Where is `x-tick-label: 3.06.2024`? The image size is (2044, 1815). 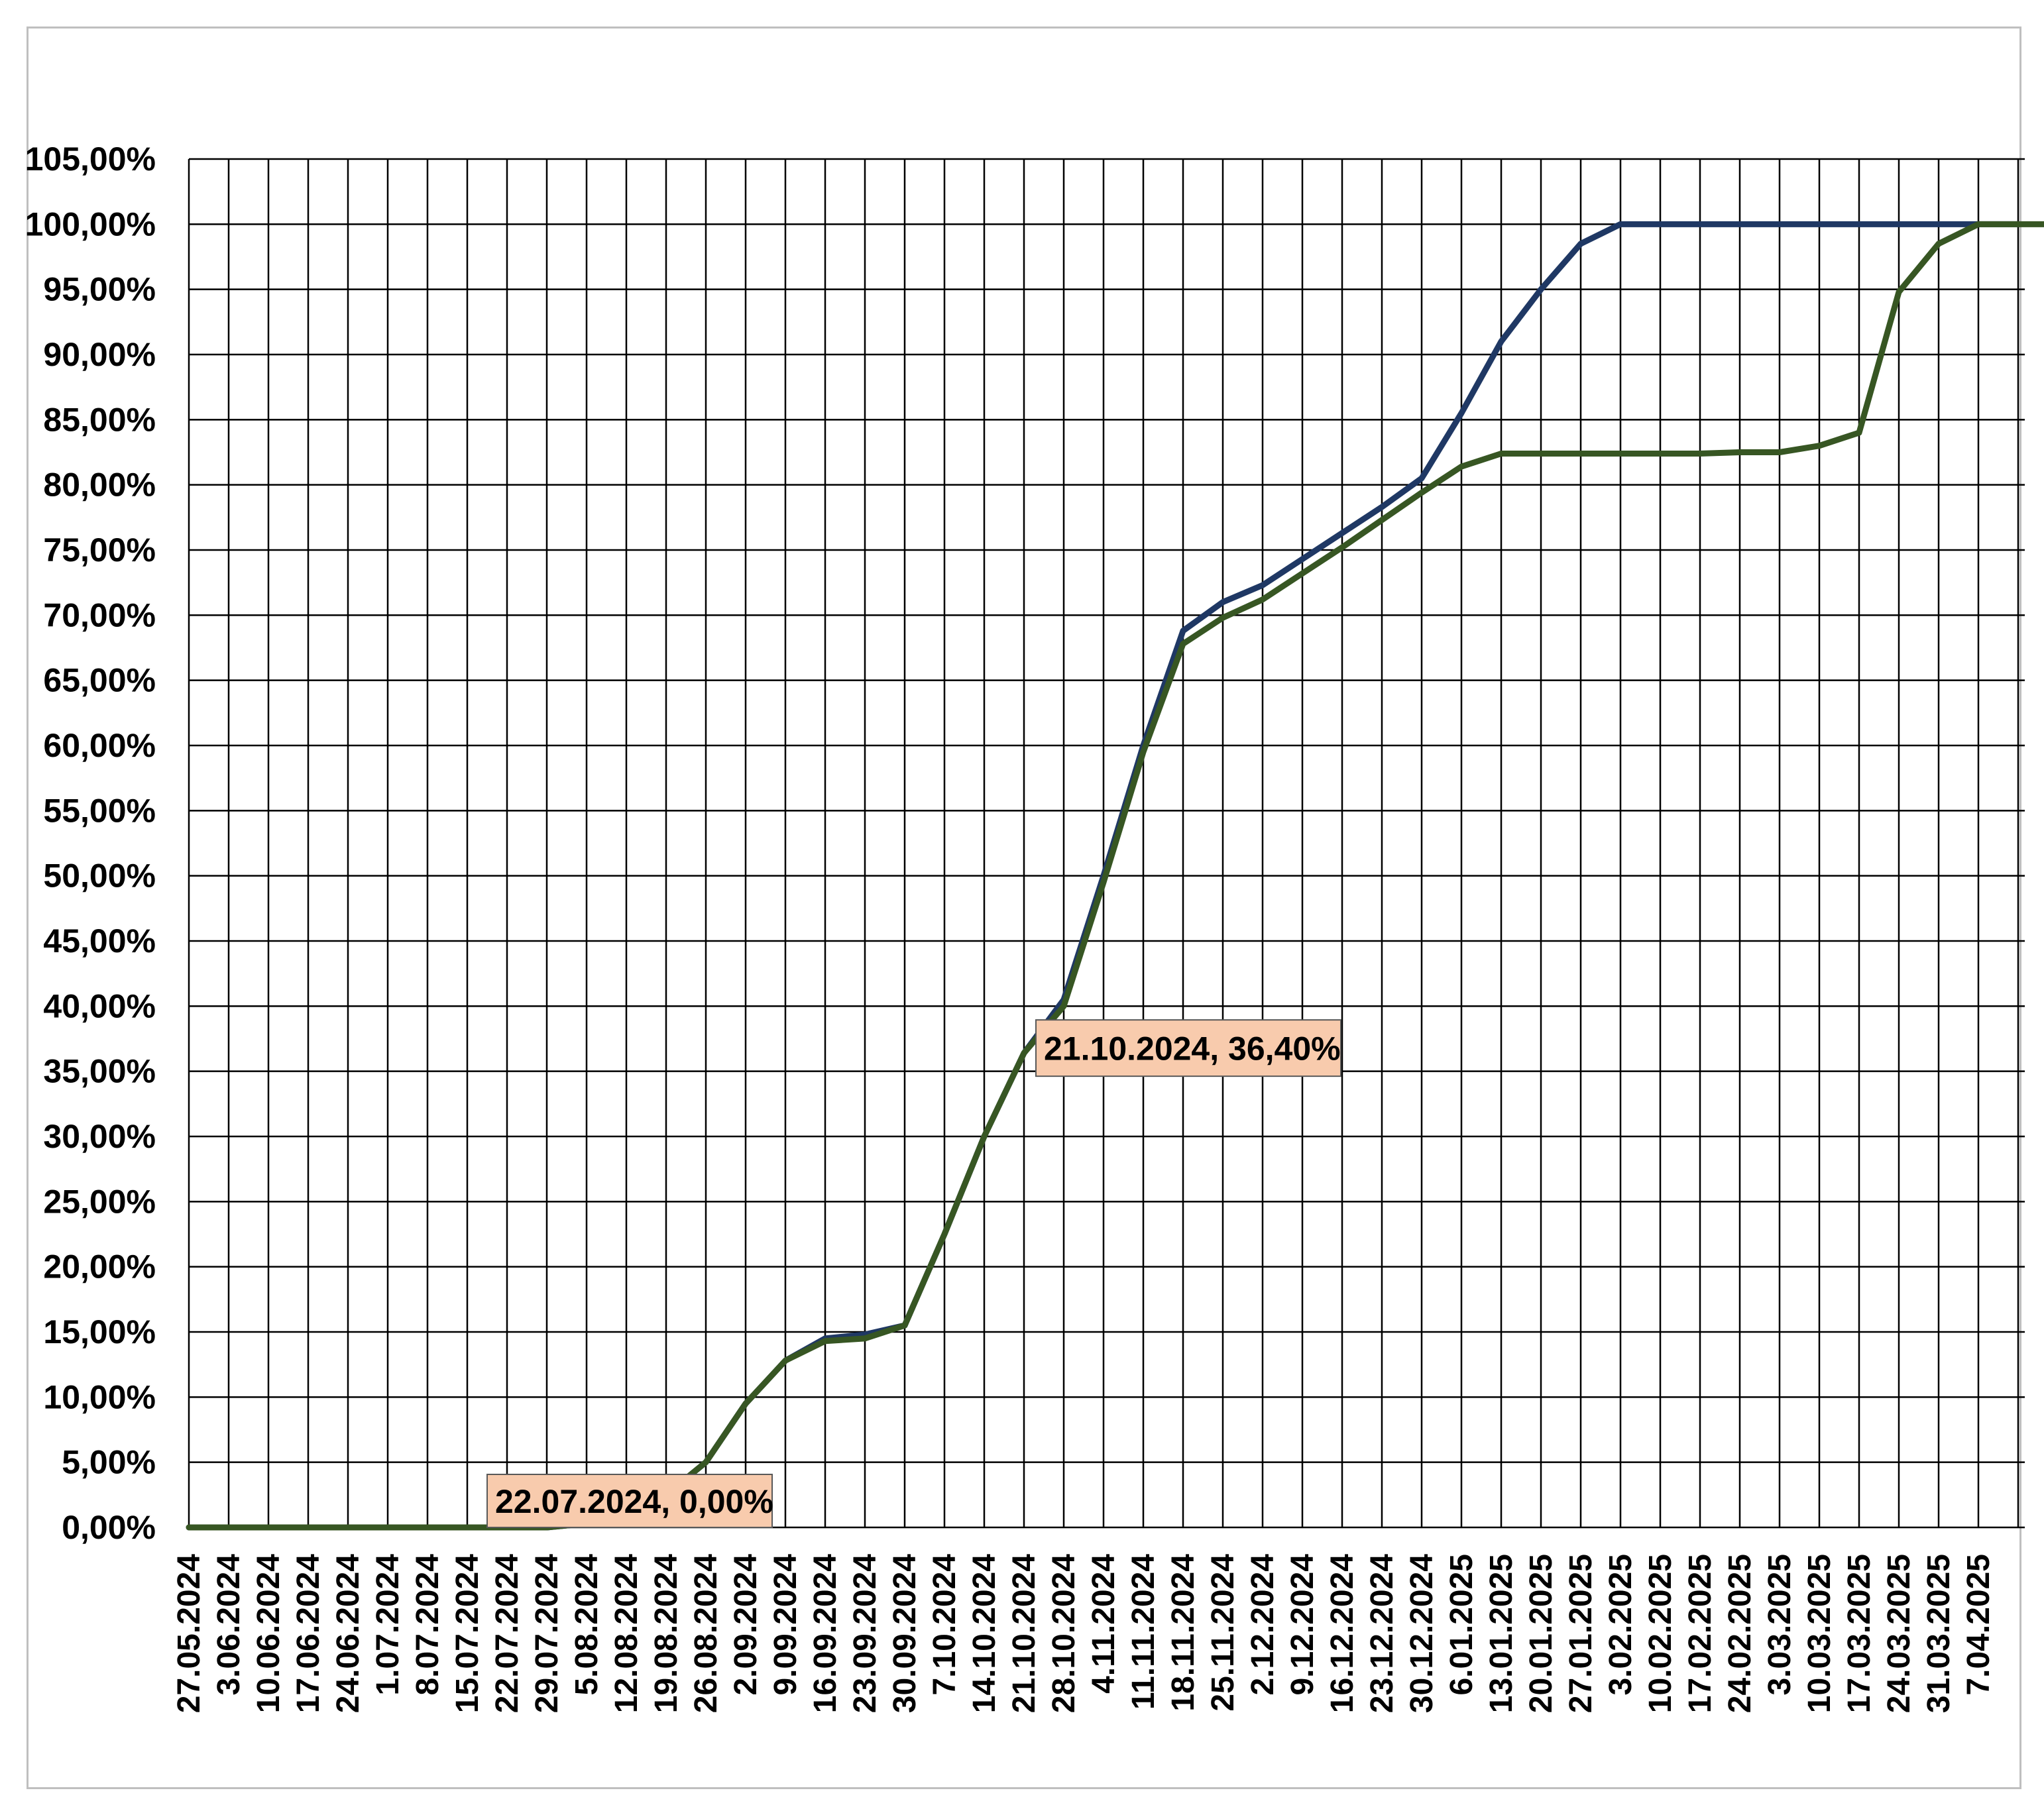
x-tick-label: 3.06.2024 is located at coordinates (229, 1625).